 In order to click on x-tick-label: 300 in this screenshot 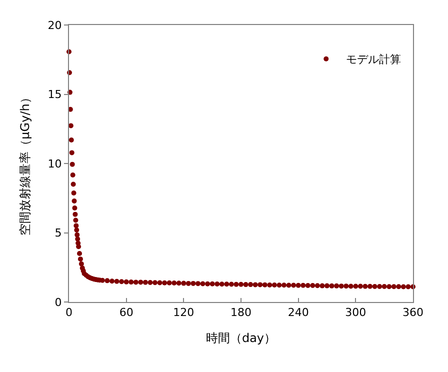, I will do `click(355, 313)`.